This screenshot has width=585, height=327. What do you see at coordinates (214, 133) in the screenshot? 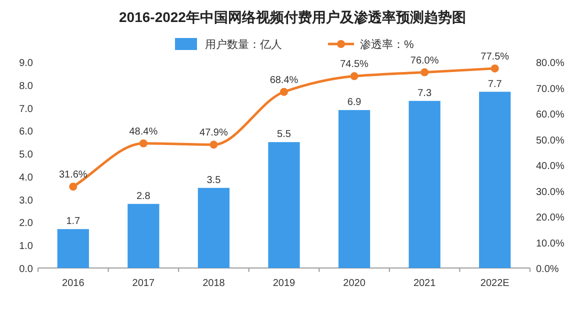
I see `data-label: 47.9%` at bounding box center [214, 133].